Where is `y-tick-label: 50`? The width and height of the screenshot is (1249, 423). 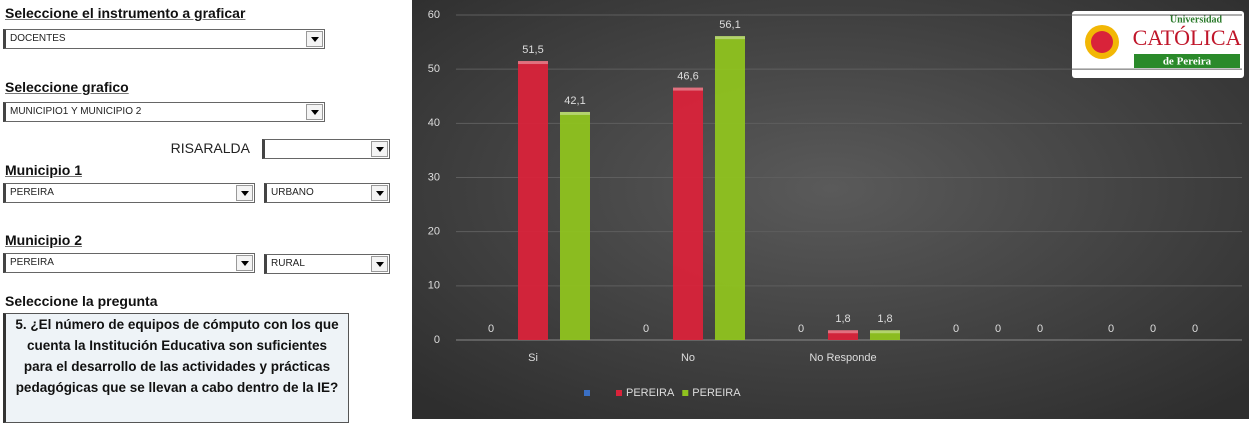
y-tick-label: 50 is located at coordinates (434, 69).